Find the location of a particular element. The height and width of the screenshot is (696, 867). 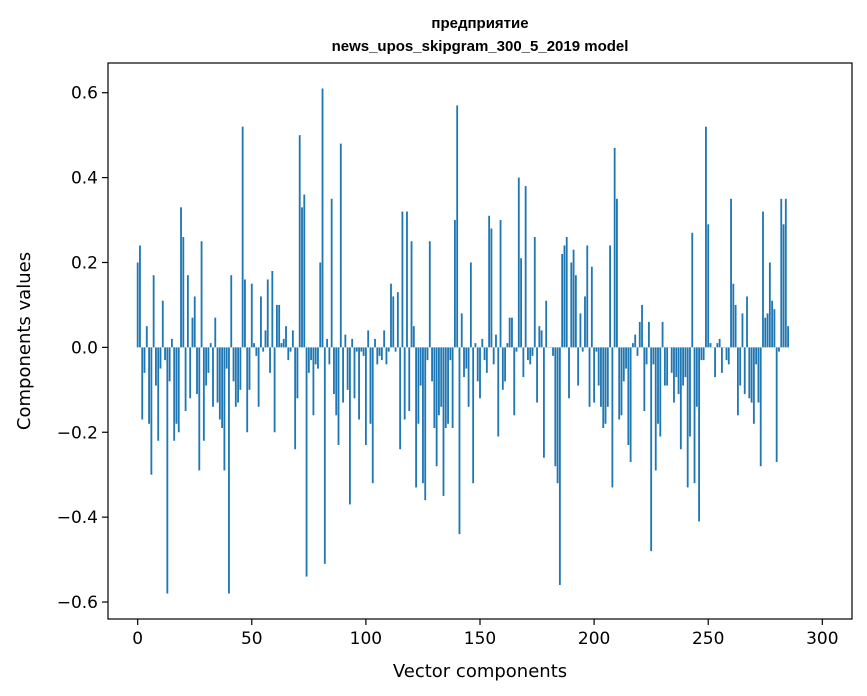

x-tick-label: 250 is located at coordinates (708, 639).